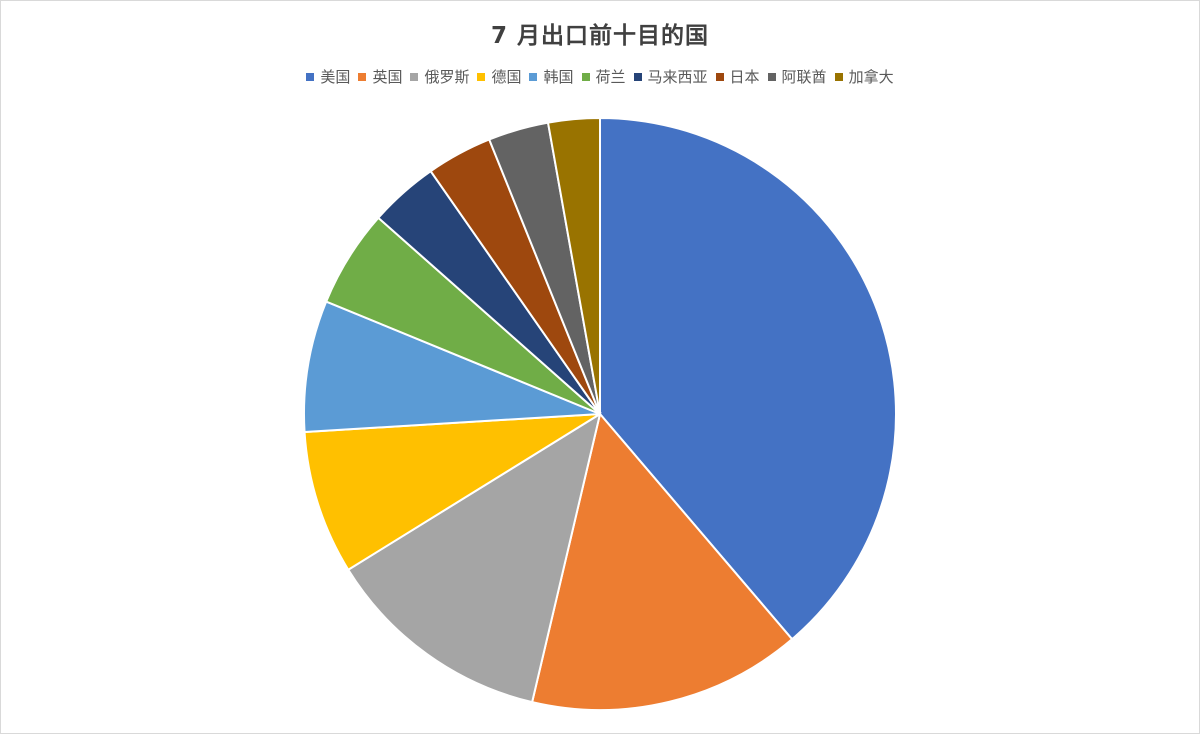 The width and height of the screenshot is (1200, 734). What do you see at coordinates (558, 77) in the screenshot?
I see `legend-label: 韩国` at bounding box center [558, 77].